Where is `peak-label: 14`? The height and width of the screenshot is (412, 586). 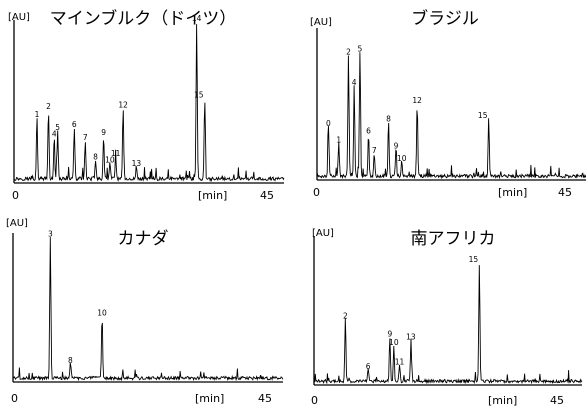 peak-label: 14 is located at coordinates (197, 18).